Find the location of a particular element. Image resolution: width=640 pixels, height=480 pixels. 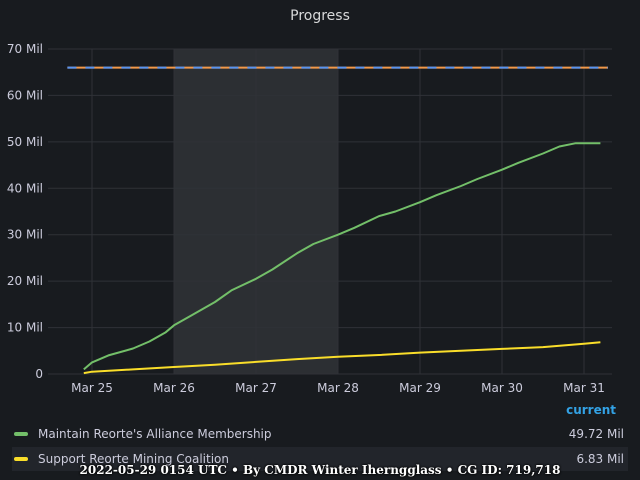

y-tick-label: 60 Mil is located at coordinates (25, 95).